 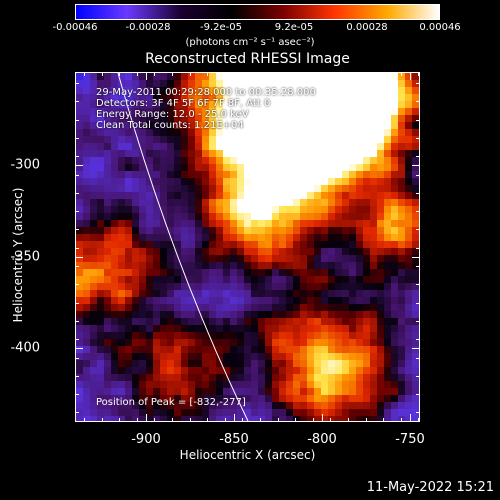 I want to click on colorbar-tick: -0.00046, so click(x=75, y=27).